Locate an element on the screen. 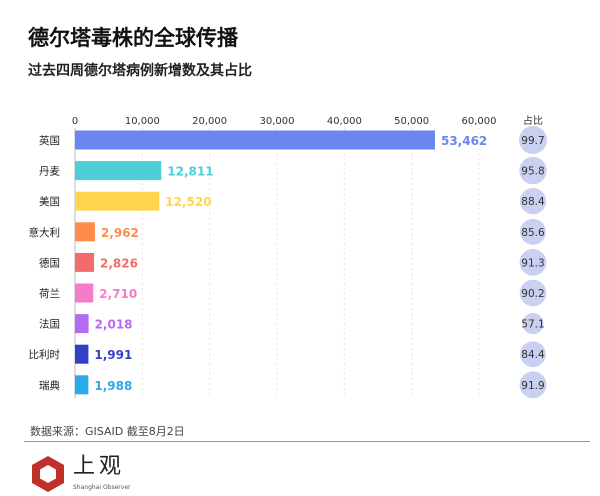 The width and height of the screenshot is (600, 496). share-label: 91.9 is located at coordinates (532, 386).